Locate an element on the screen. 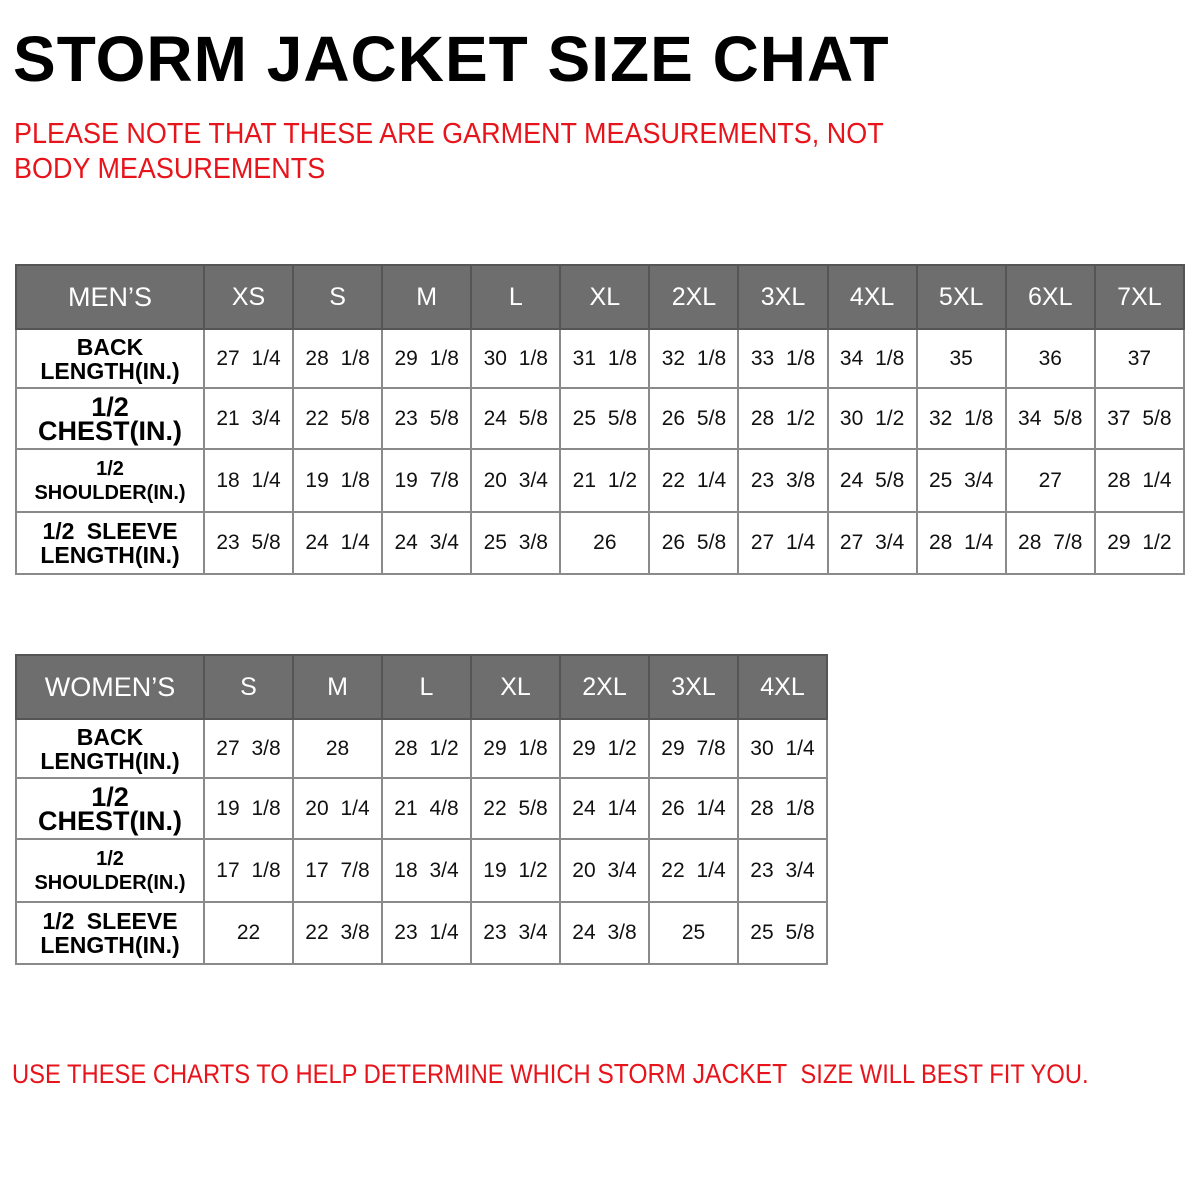 Image resolution: width=1200 pixels, height=1200 pixels. size-header: S is located at coordinates (248, 687).